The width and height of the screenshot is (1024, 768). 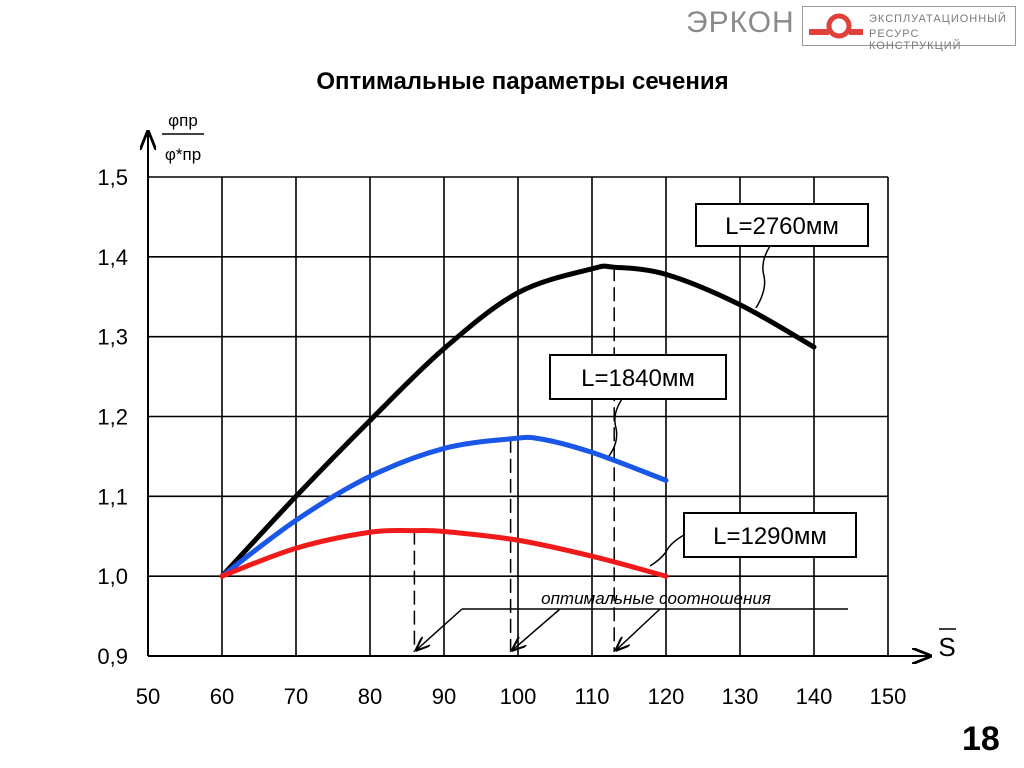 I want to click on brand-logo-box: ЭКСПЛУАТАЦИОННЫЙ РЕСУРС КОНСТРУКЦИЙ, so click(x=909, y=29).